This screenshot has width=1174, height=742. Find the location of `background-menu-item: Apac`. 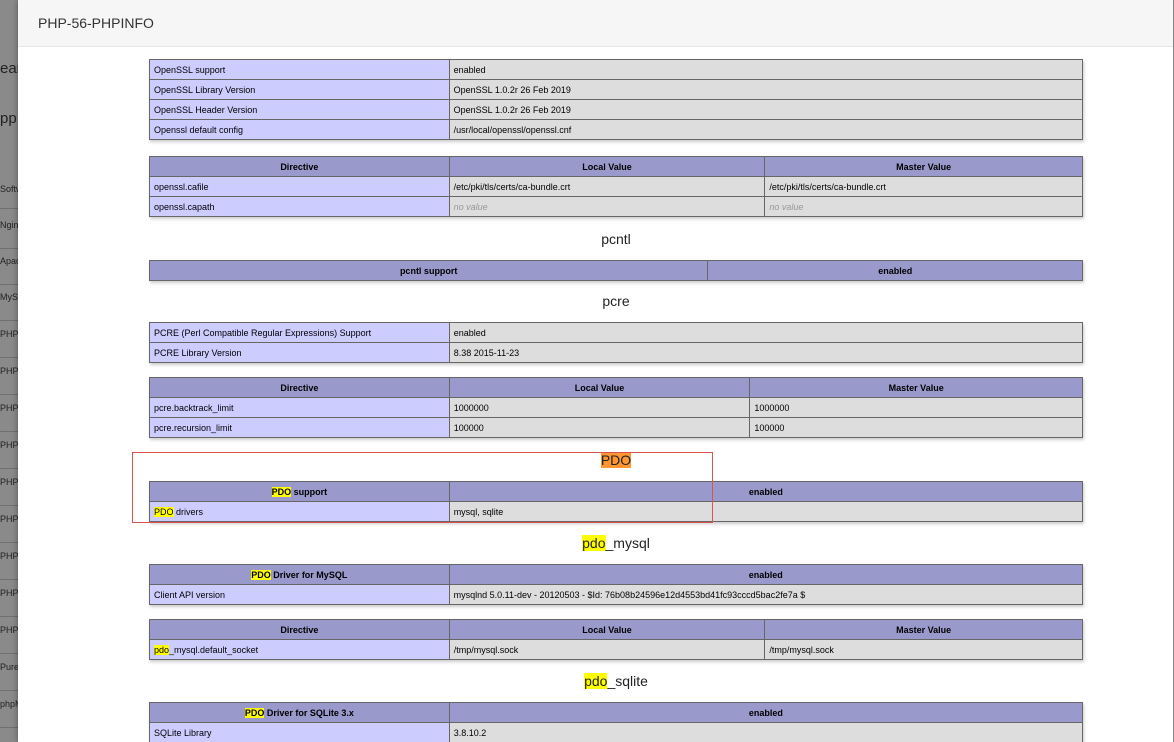

background-menu-item: Apac is located at coordinates (9, 270).